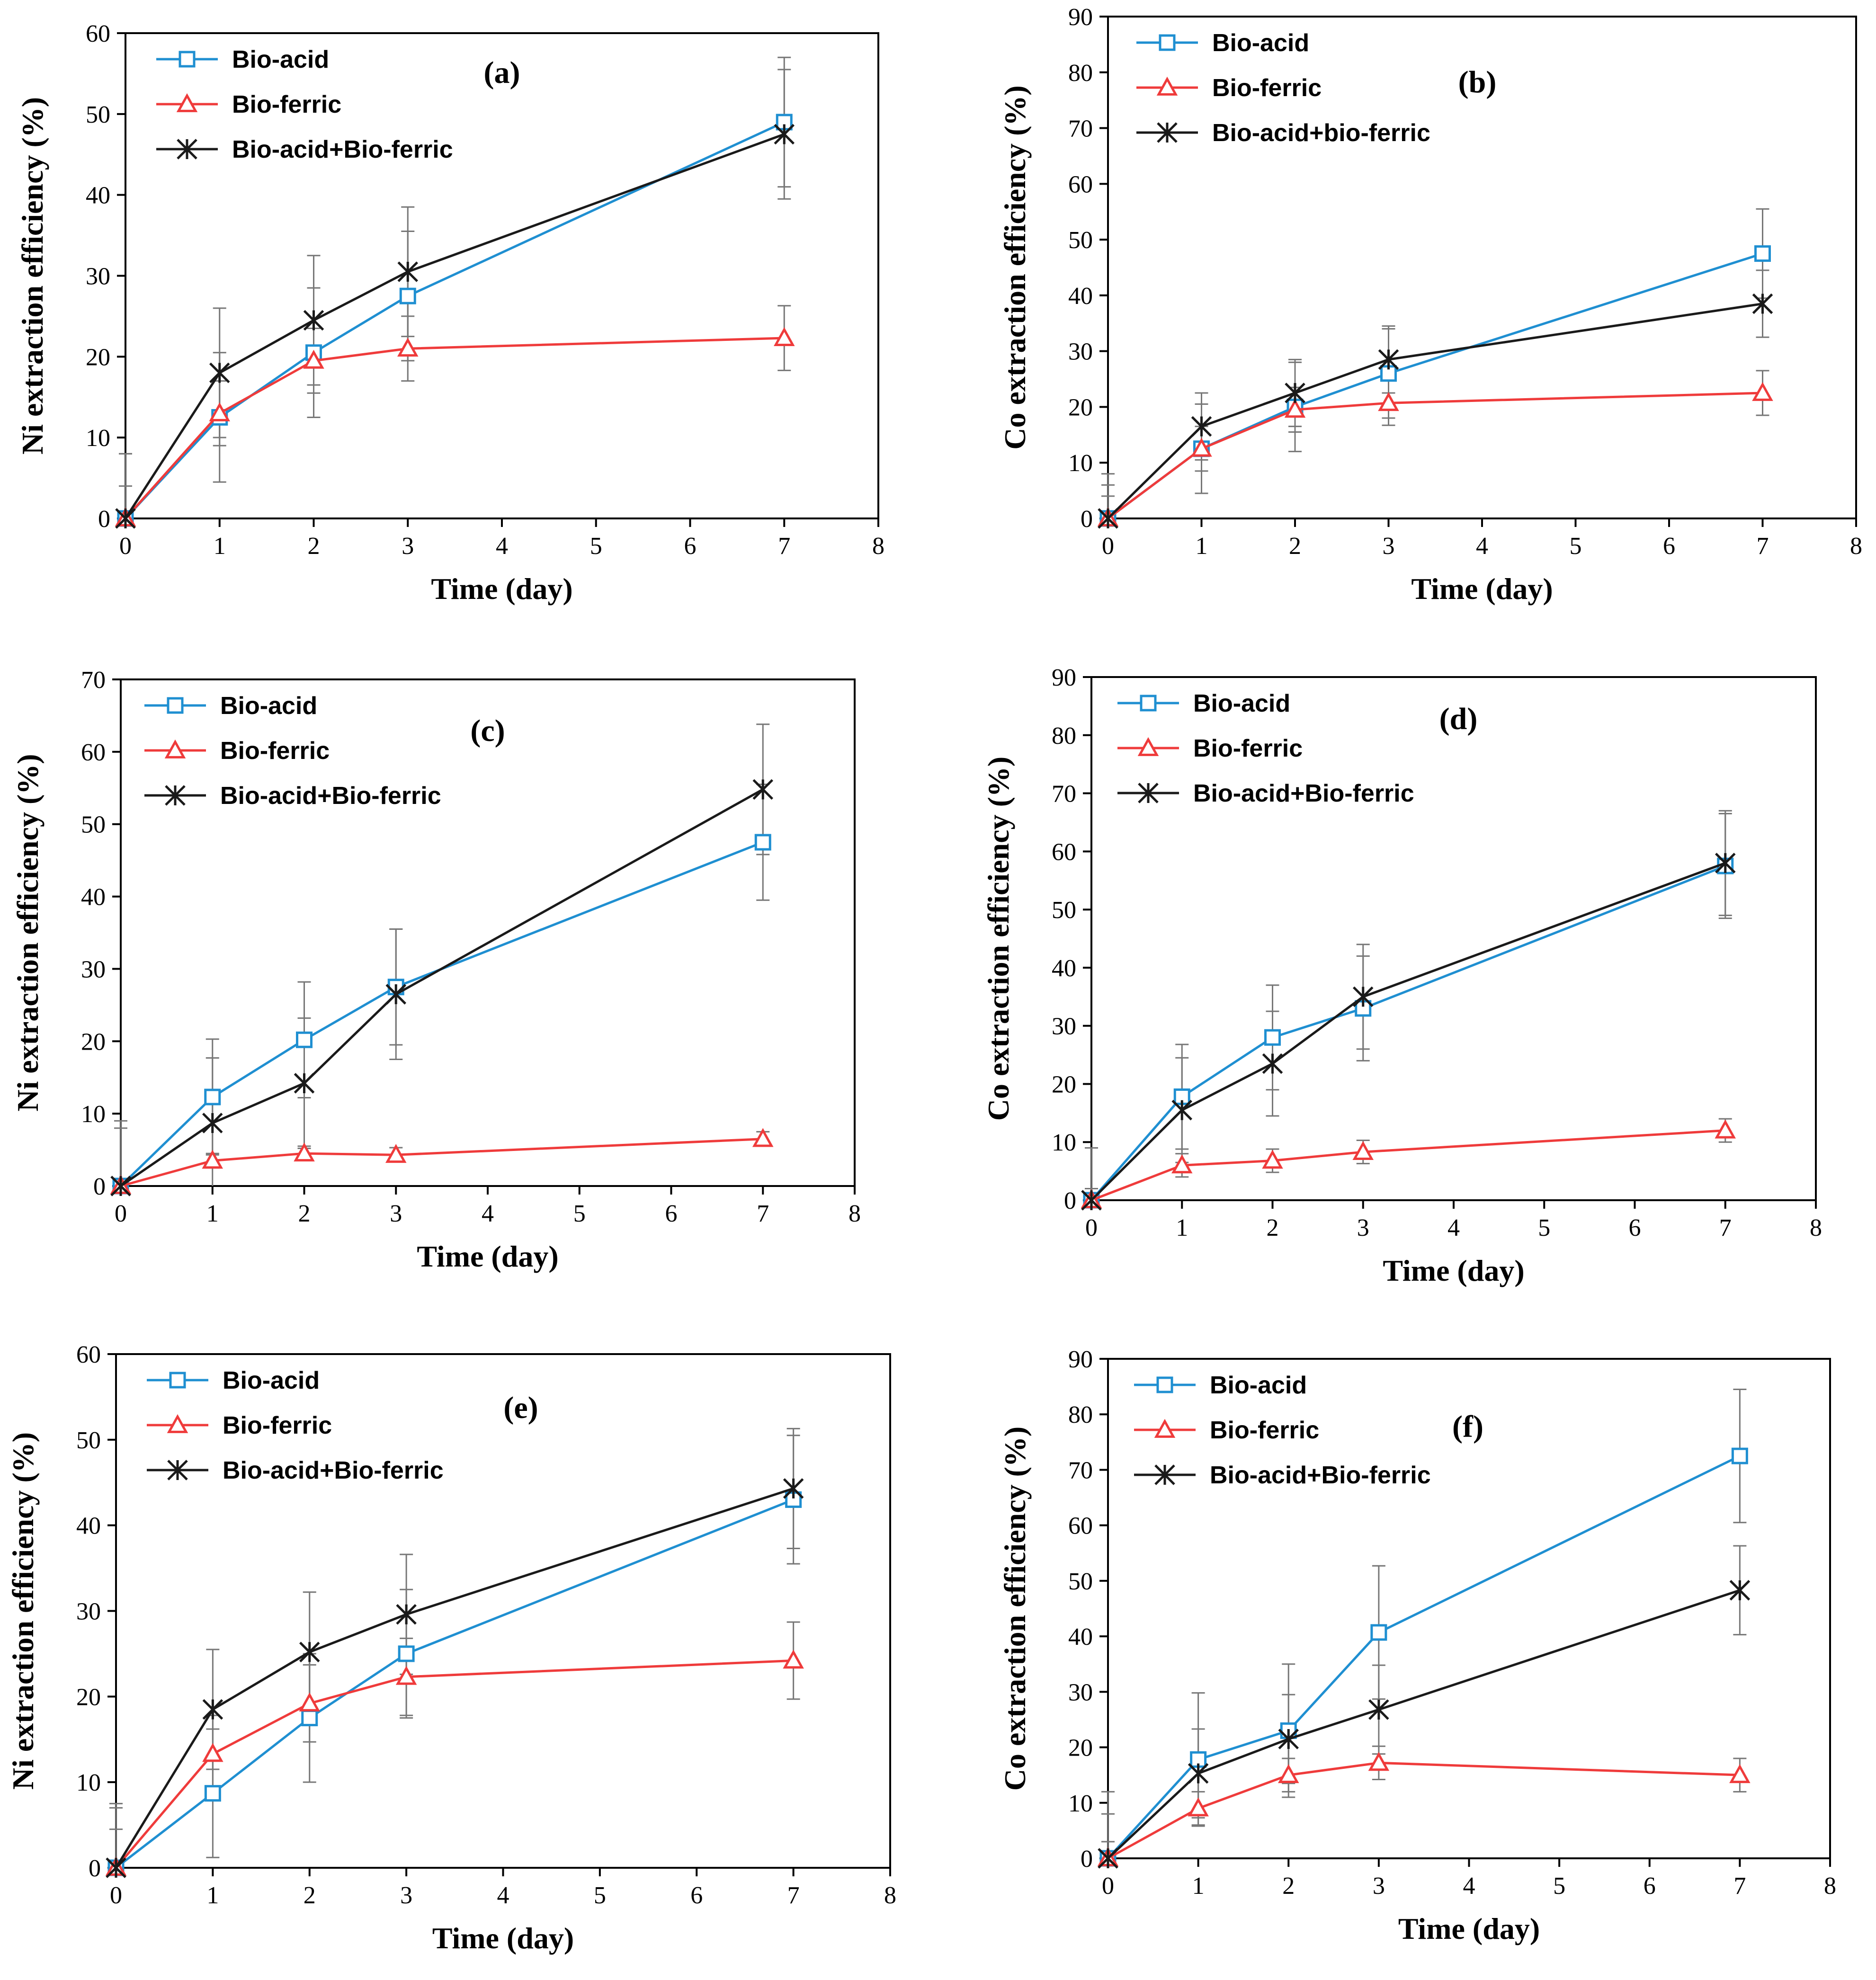  Describe the element at coordinates (1080, 18) in the screenshot. I see `y-tick-label: 90` at that location.